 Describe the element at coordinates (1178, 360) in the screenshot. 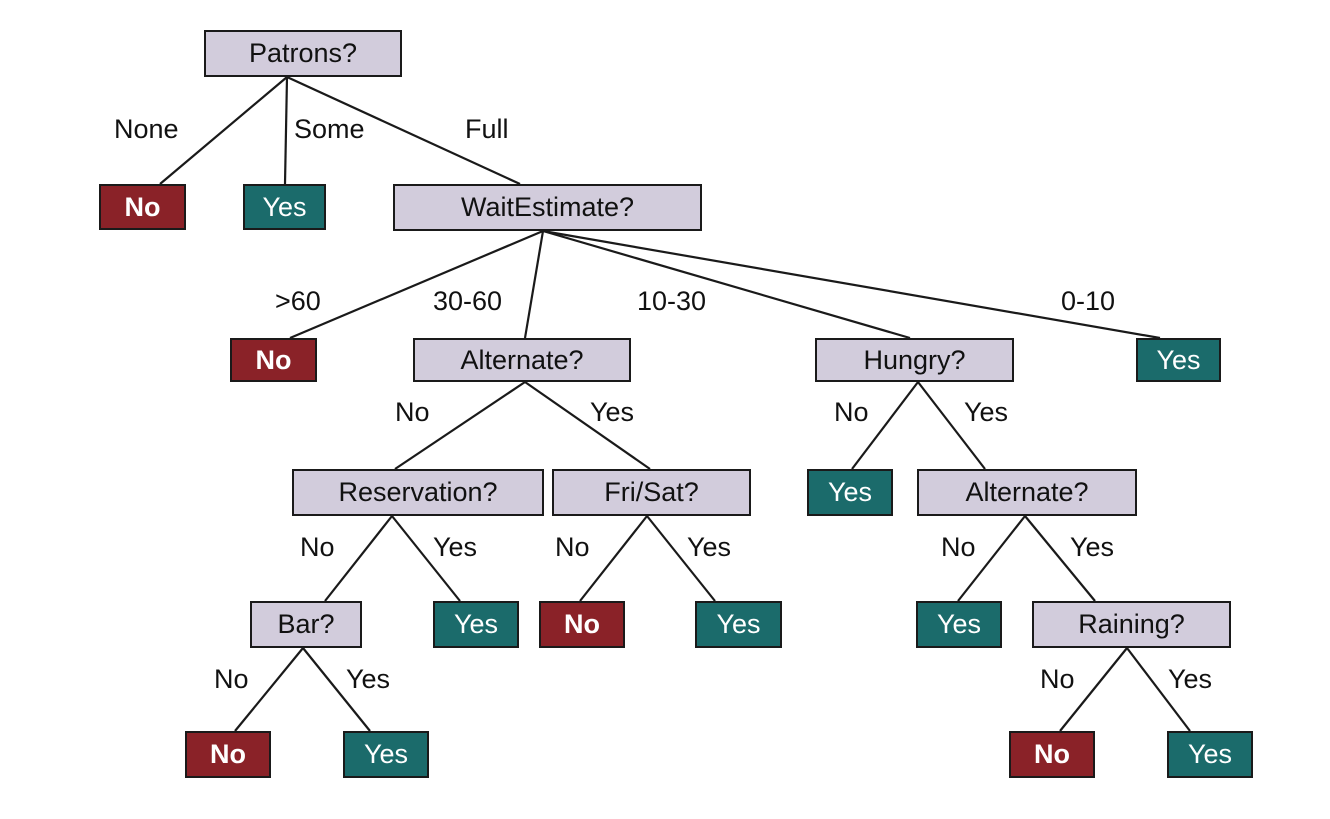

I see `leaf-wait-0-10-yes: Yes` at that location.